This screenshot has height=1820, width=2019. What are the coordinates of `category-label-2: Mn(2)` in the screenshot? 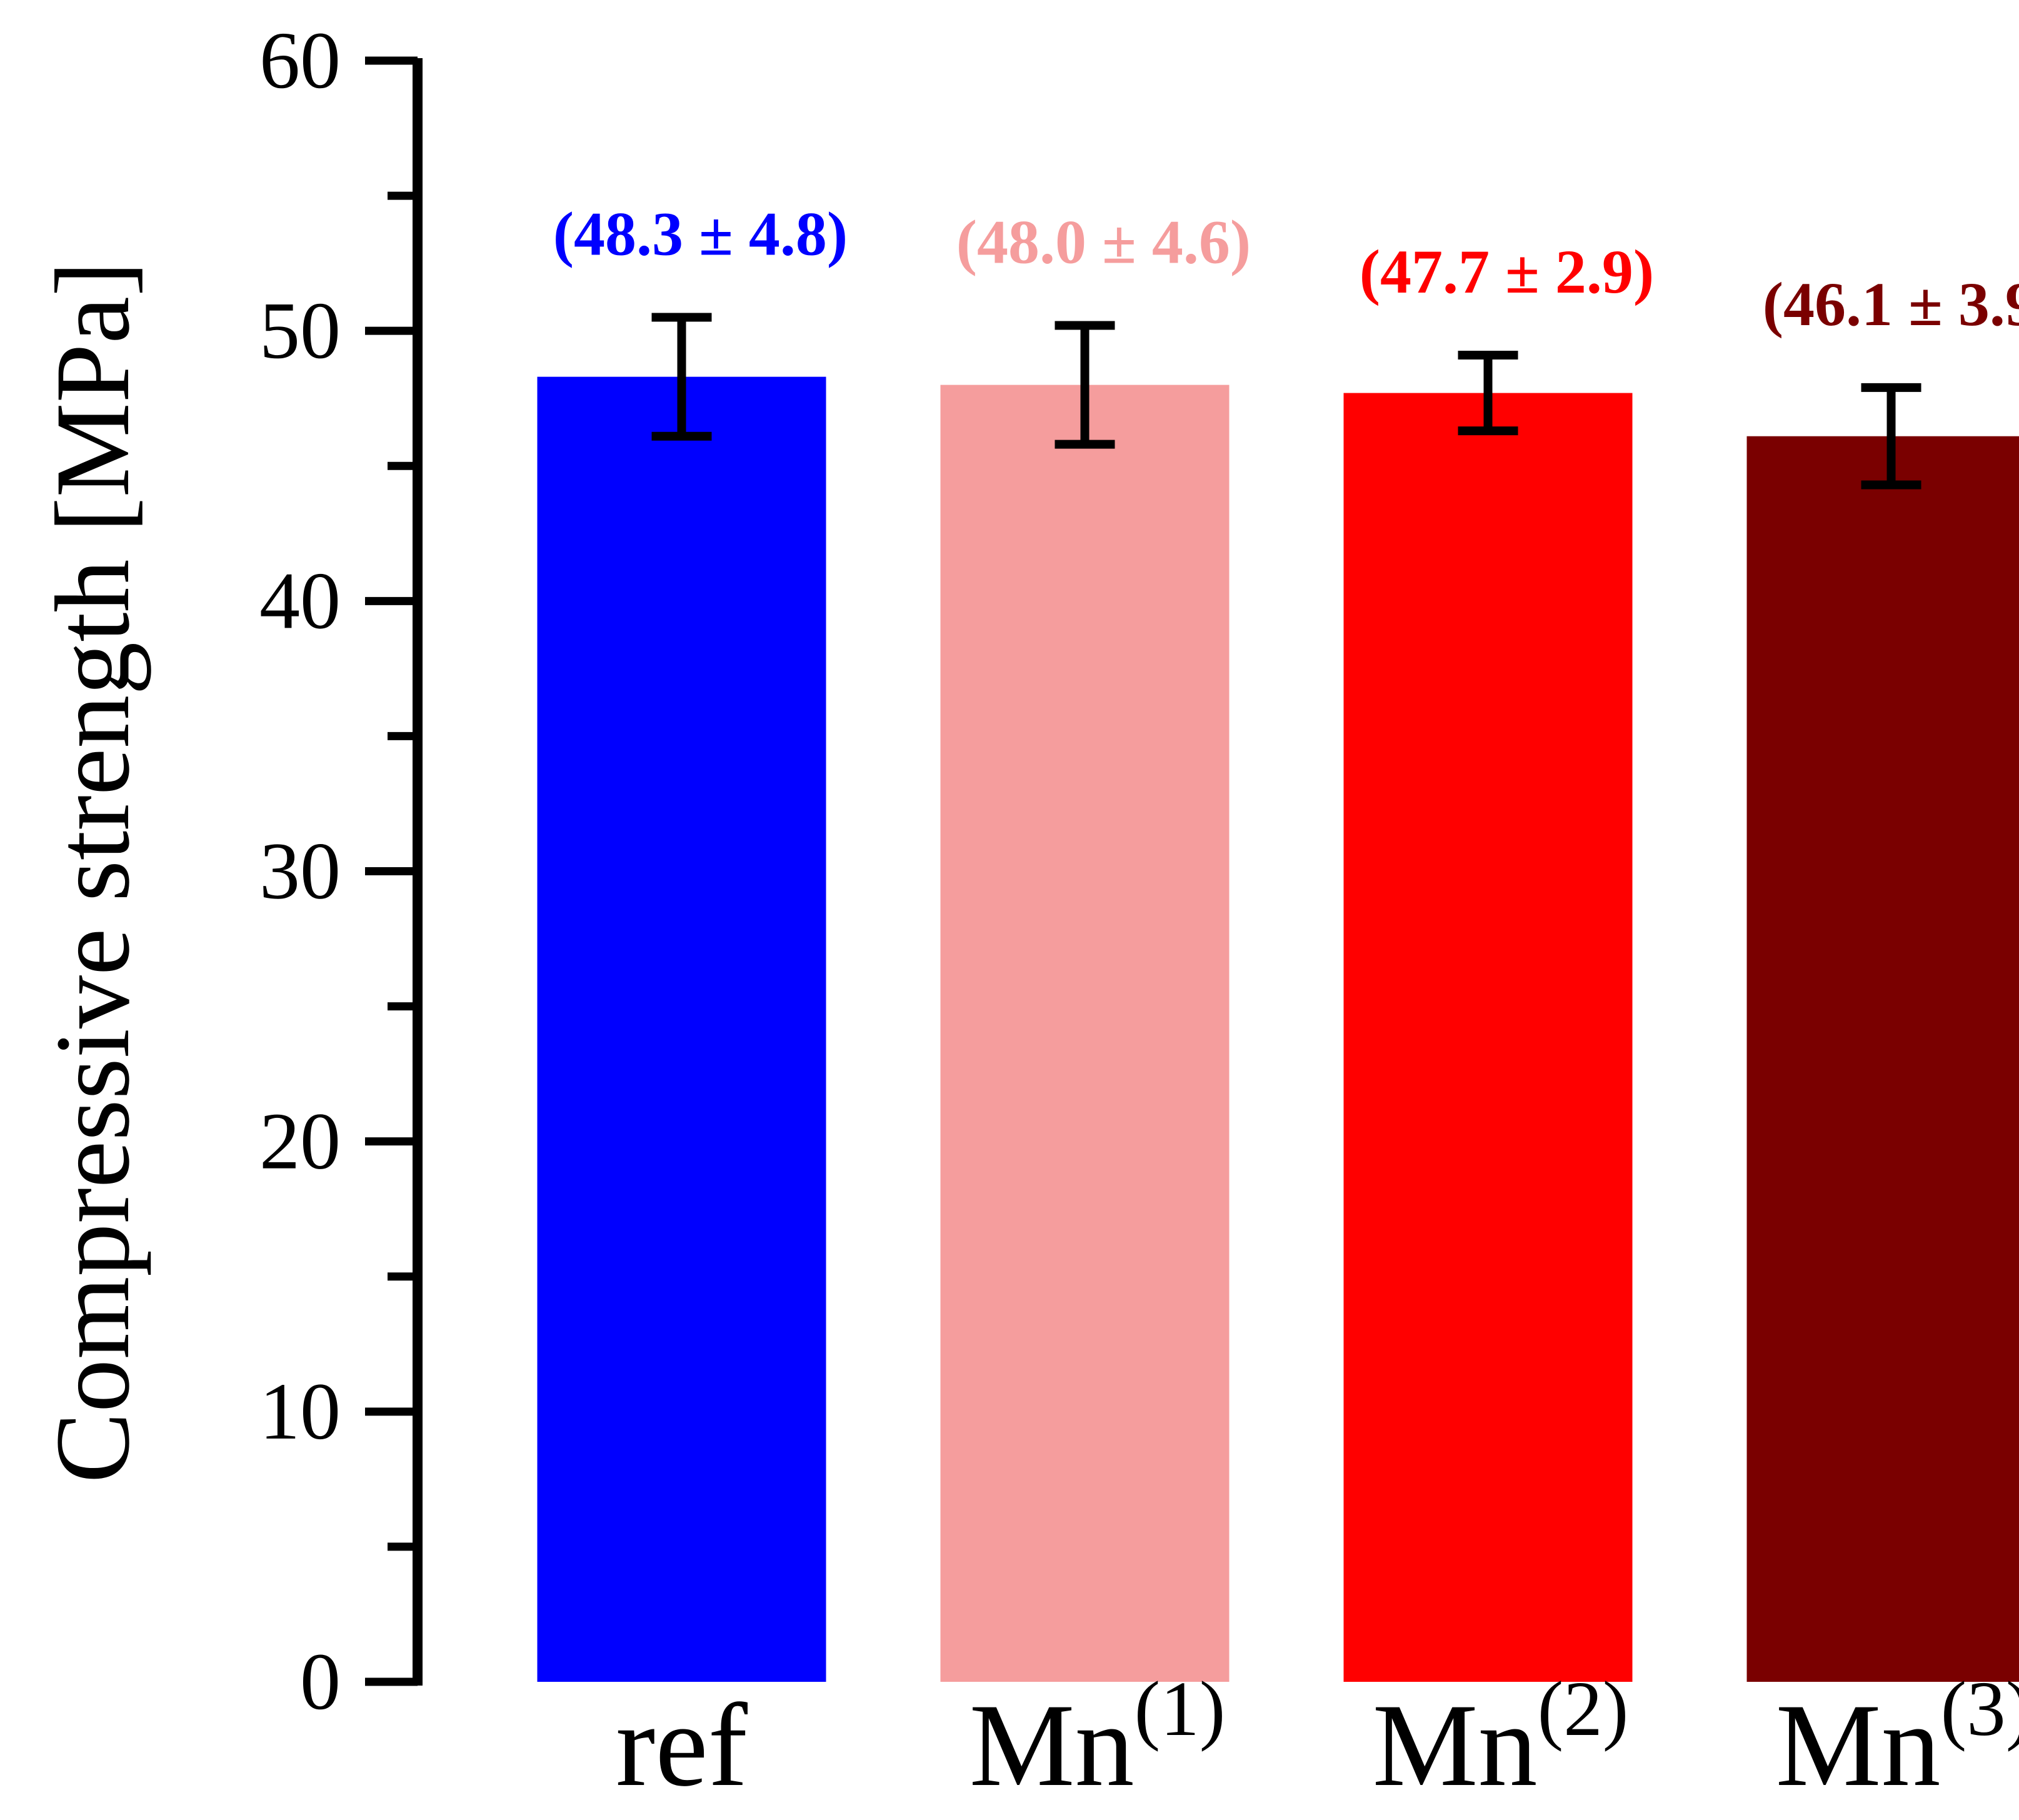 It's located at (1501, 1739).